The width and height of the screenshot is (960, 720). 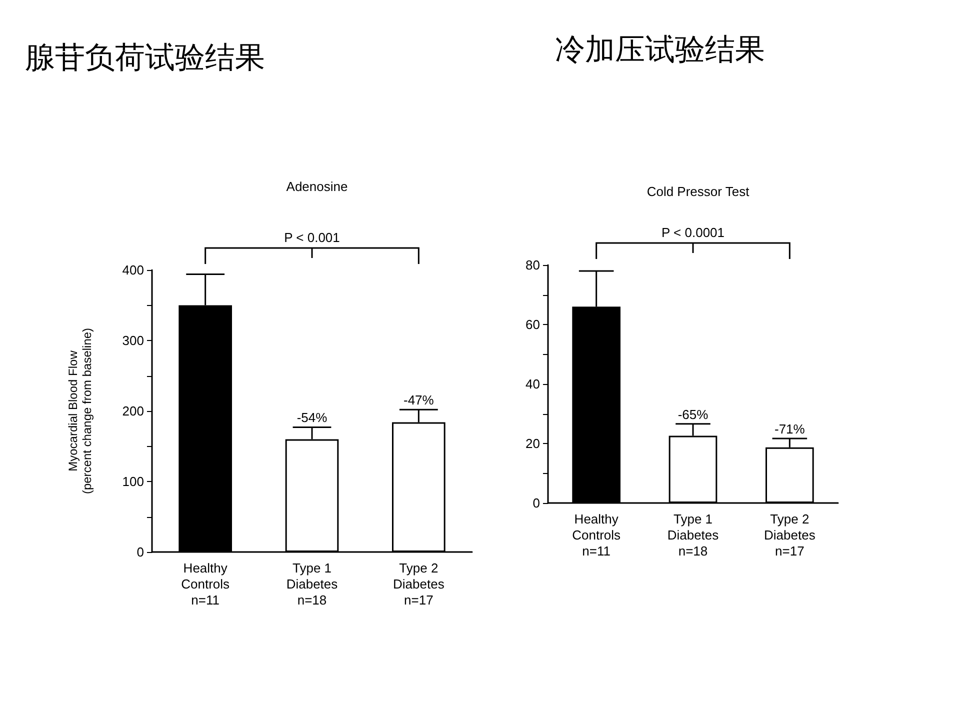 I want to click on annotation: -65%, so click(x=693, y=414).